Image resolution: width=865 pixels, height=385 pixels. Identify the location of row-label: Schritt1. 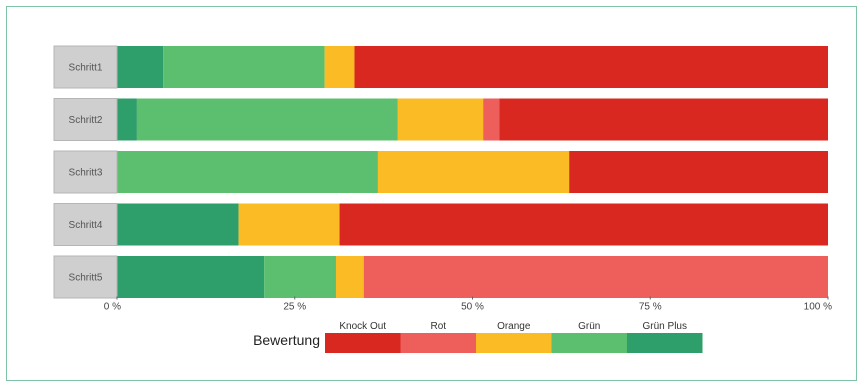
(86, 68).